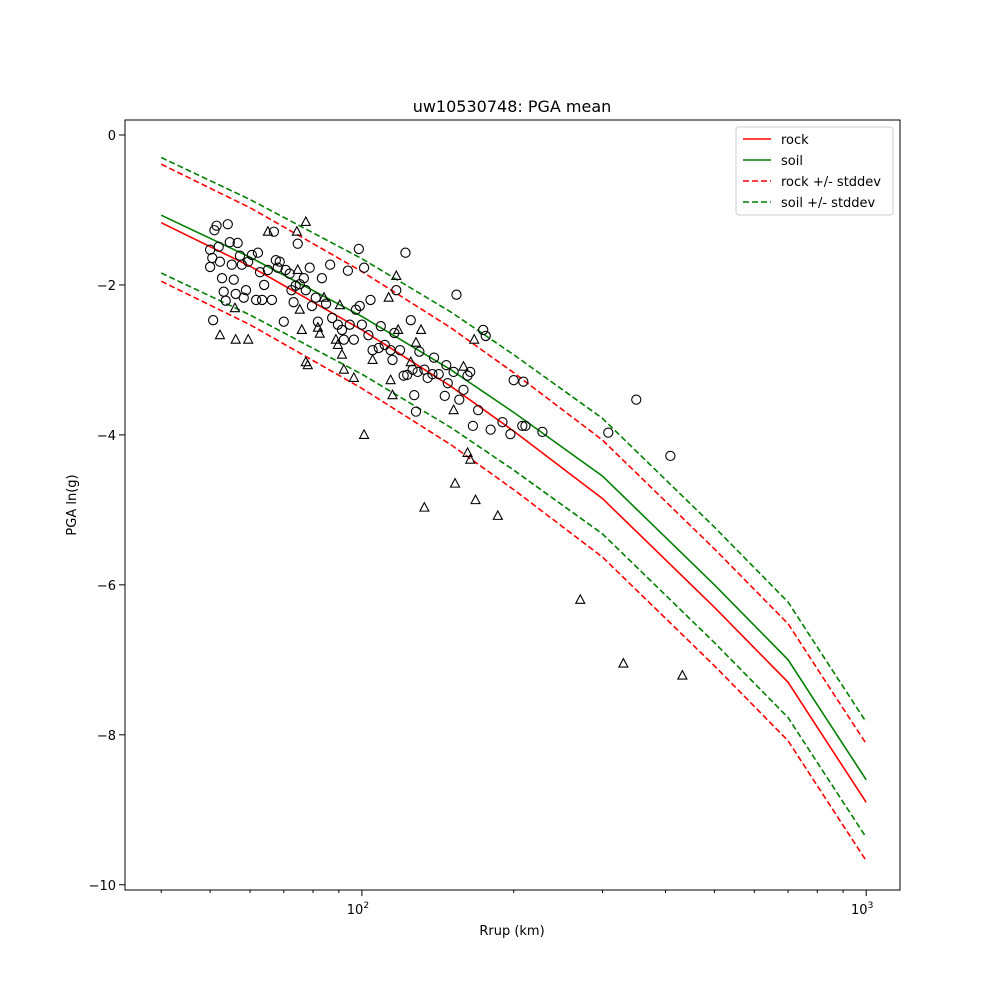  What do you see at coordinates (106, 286) in the screenshot?
I see `y-tick-label: −2` at bounding box center [106, 286].